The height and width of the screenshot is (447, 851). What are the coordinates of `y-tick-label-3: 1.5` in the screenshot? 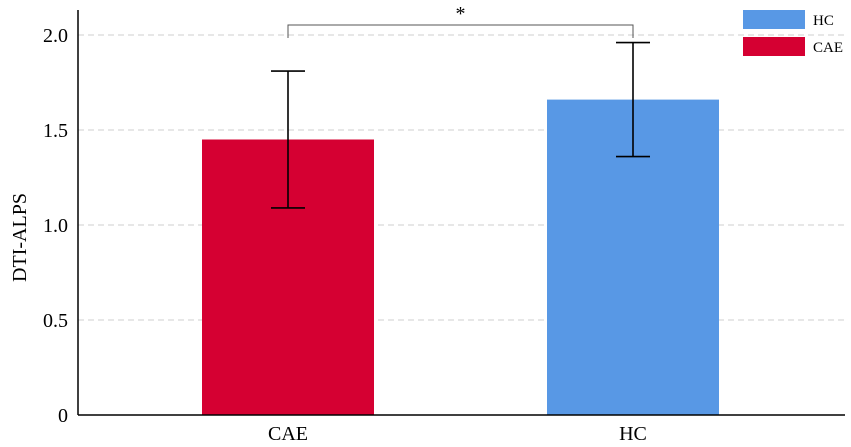 It's located at (55, 131).